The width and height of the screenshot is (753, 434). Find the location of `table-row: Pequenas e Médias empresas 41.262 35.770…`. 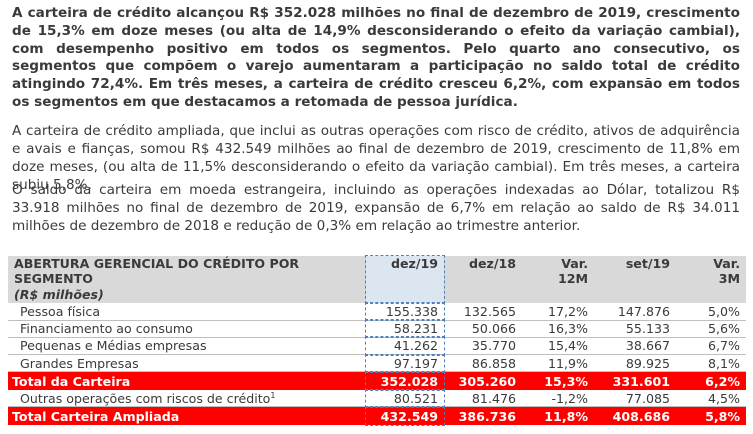

table-row: Pequenas e Médias empresas 41.262 35.770… is located at coordinates (377, 346).